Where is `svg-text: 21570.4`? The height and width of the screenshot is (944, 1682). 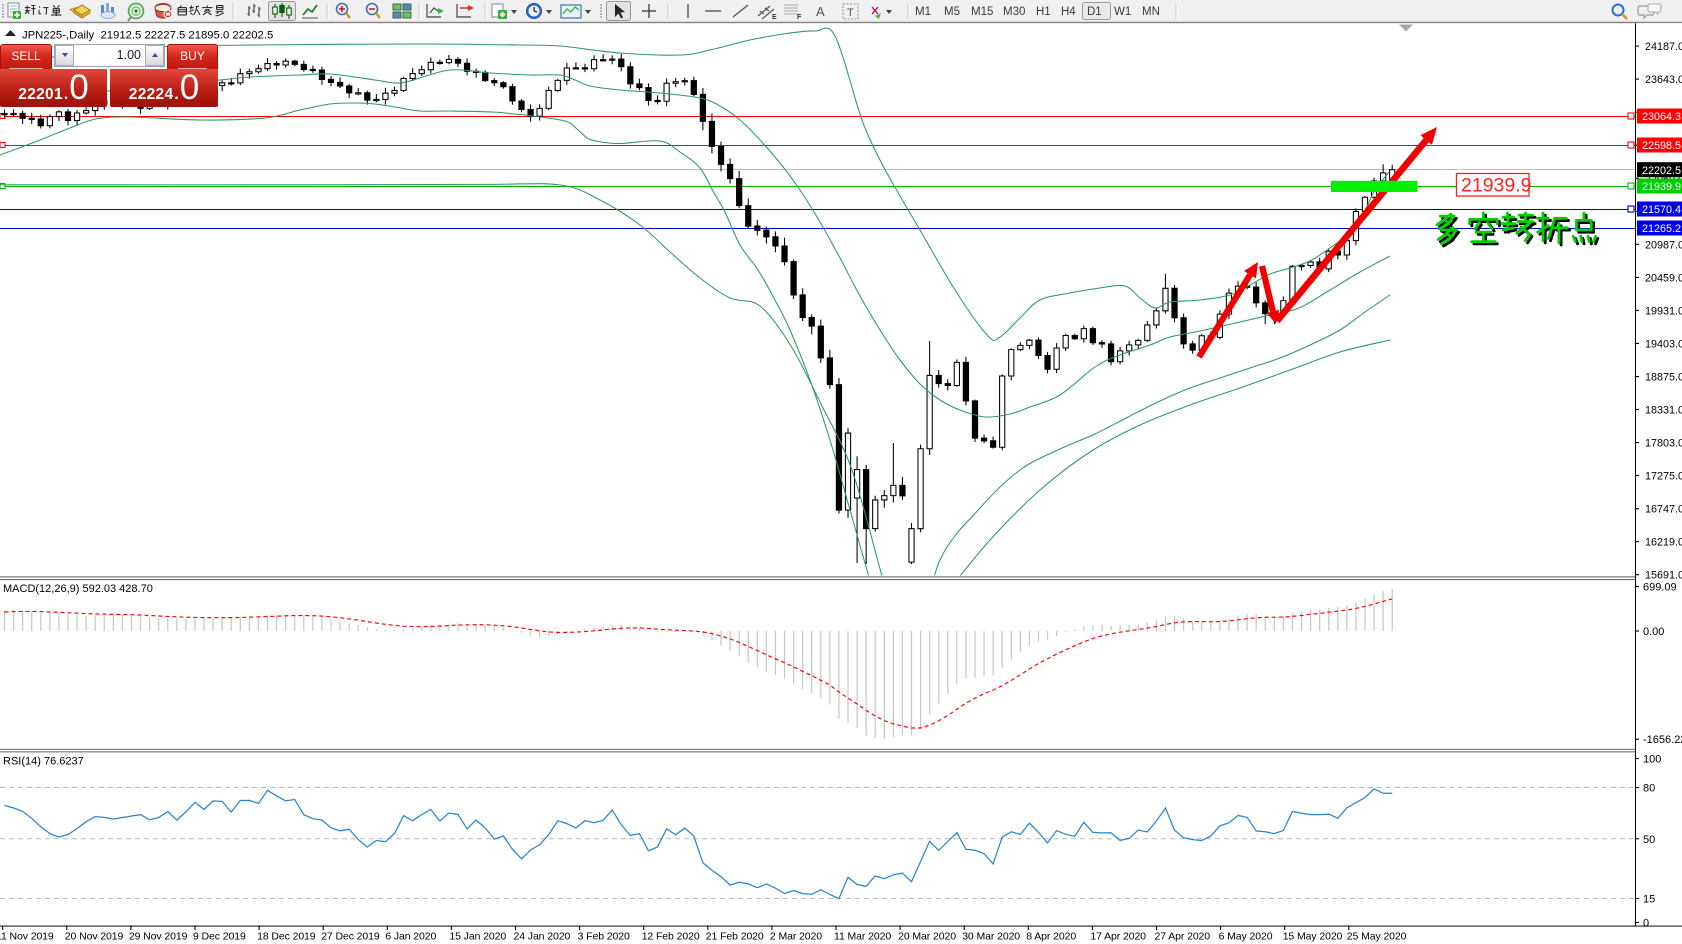 svg-text: 21570.4 is located at coordinates (1661, 210).